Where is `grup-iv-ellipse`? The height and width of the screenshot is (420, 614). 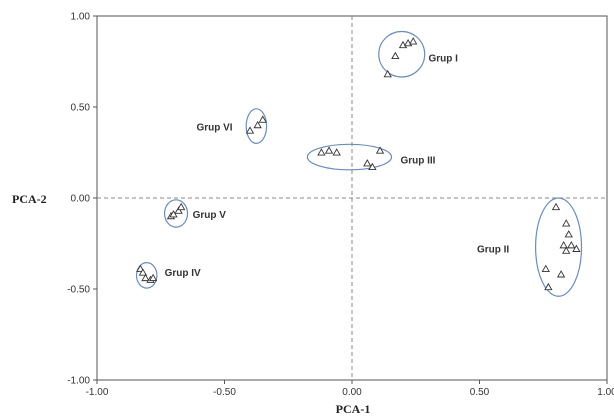 grup-iv-ellipse is located at coordinates (146, 275).